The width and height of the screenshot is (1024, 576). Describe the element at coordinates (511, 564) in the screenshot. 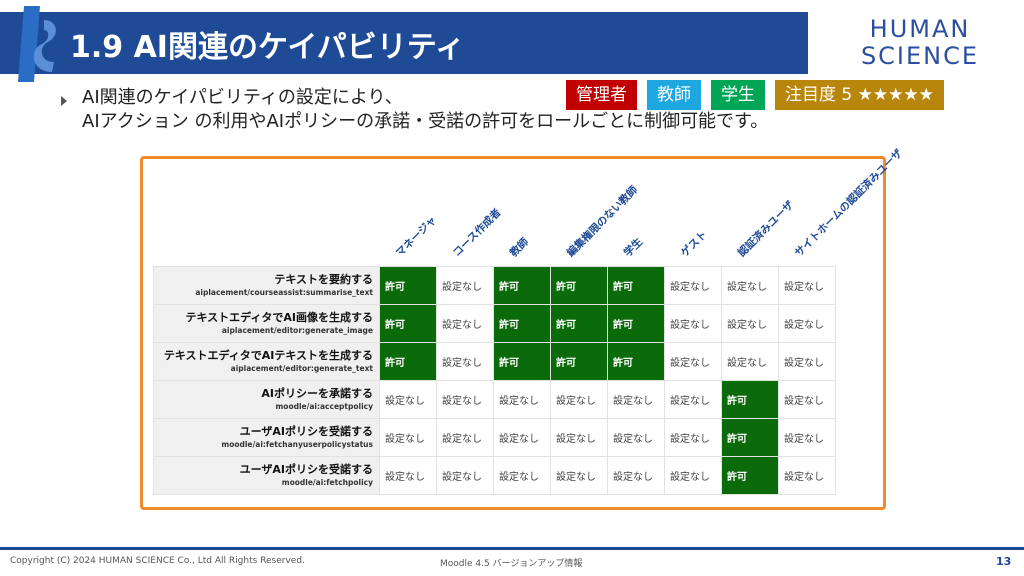

I see `product-name: Moodle 4.5 バージョンアップ情報` at that location.